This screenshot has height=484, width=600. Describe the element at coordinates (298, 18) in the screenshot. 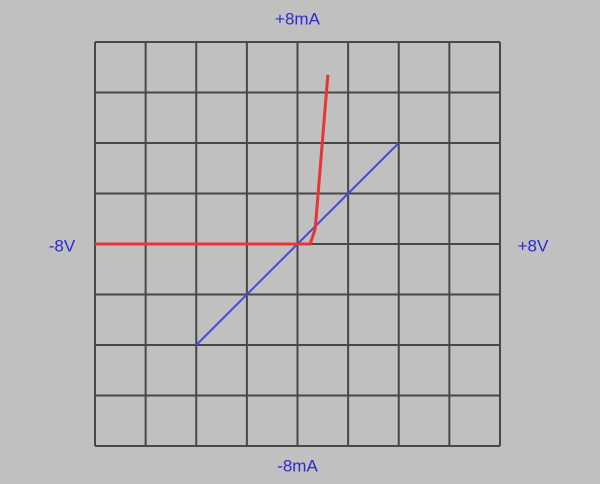

I see `y-tick-label: +8mA` at that location.